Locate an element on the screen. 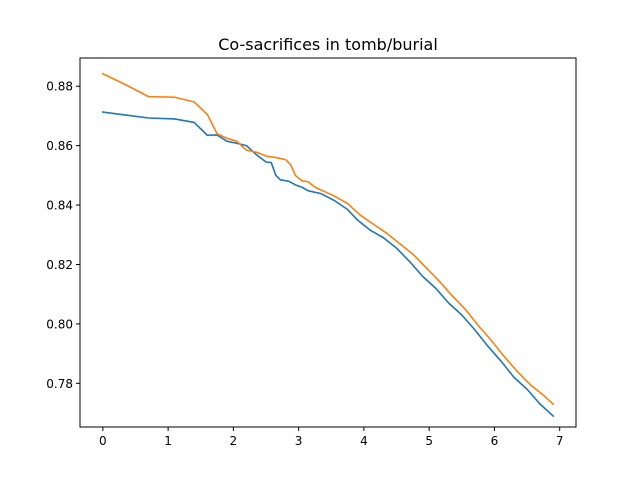 This screenshot has width=640, height=484. y-axis: 0.78 0.80 0.82 0.84 0.86 0.88 is located at coordinates (63, 235).